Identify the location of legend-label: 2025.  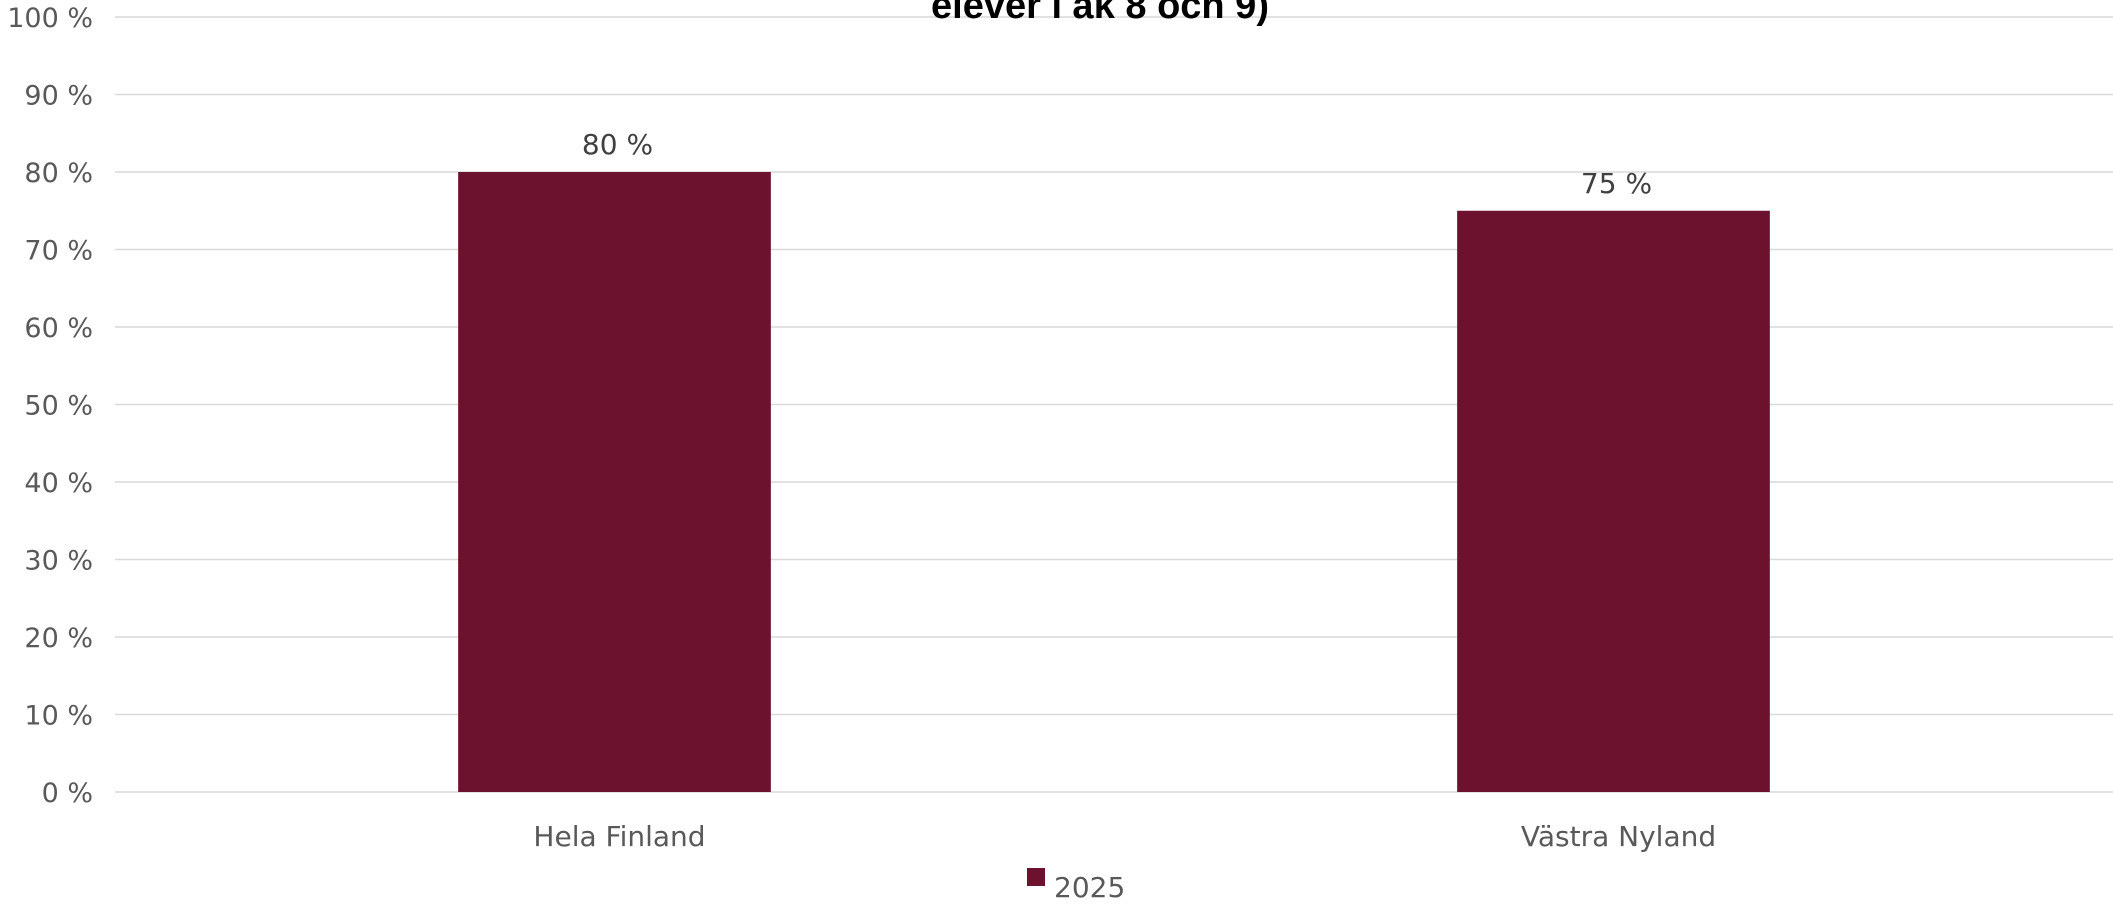
(1089, 887).